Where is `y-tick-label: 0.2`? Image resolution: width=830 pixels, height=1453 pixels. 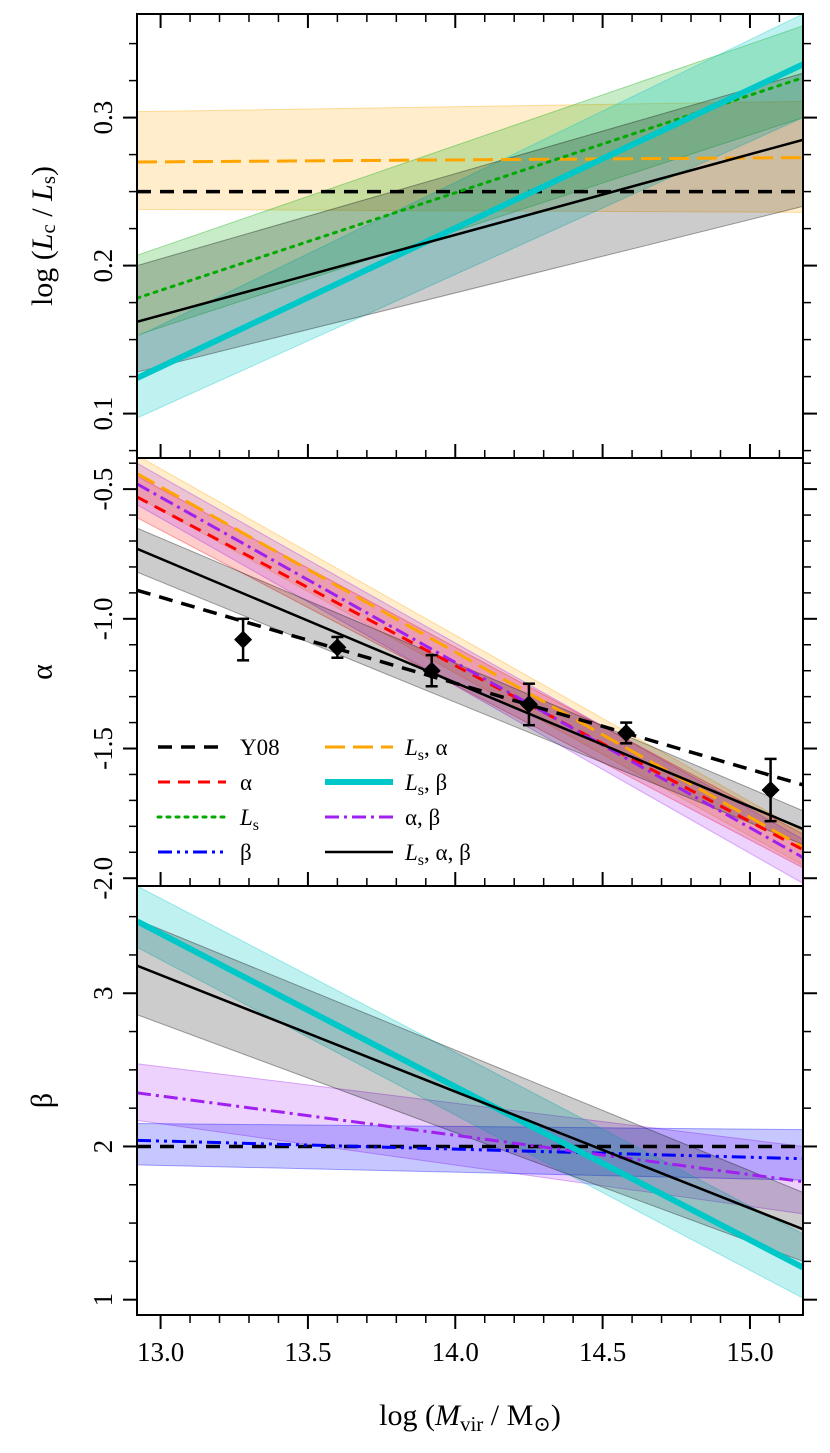
y-tick-label: 0.2 is located at coordinates (103, 266).